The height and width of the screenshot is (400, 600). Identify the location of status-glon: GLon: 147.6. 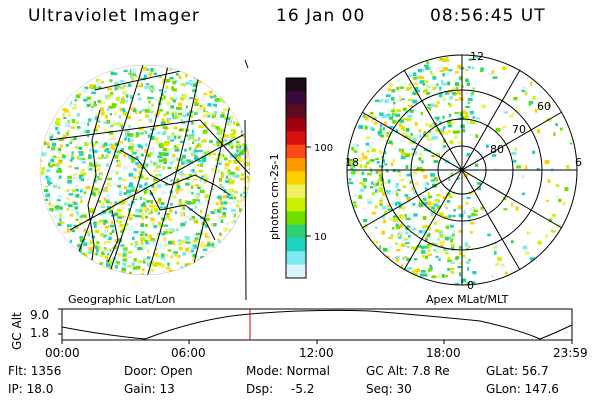
(522, 389).